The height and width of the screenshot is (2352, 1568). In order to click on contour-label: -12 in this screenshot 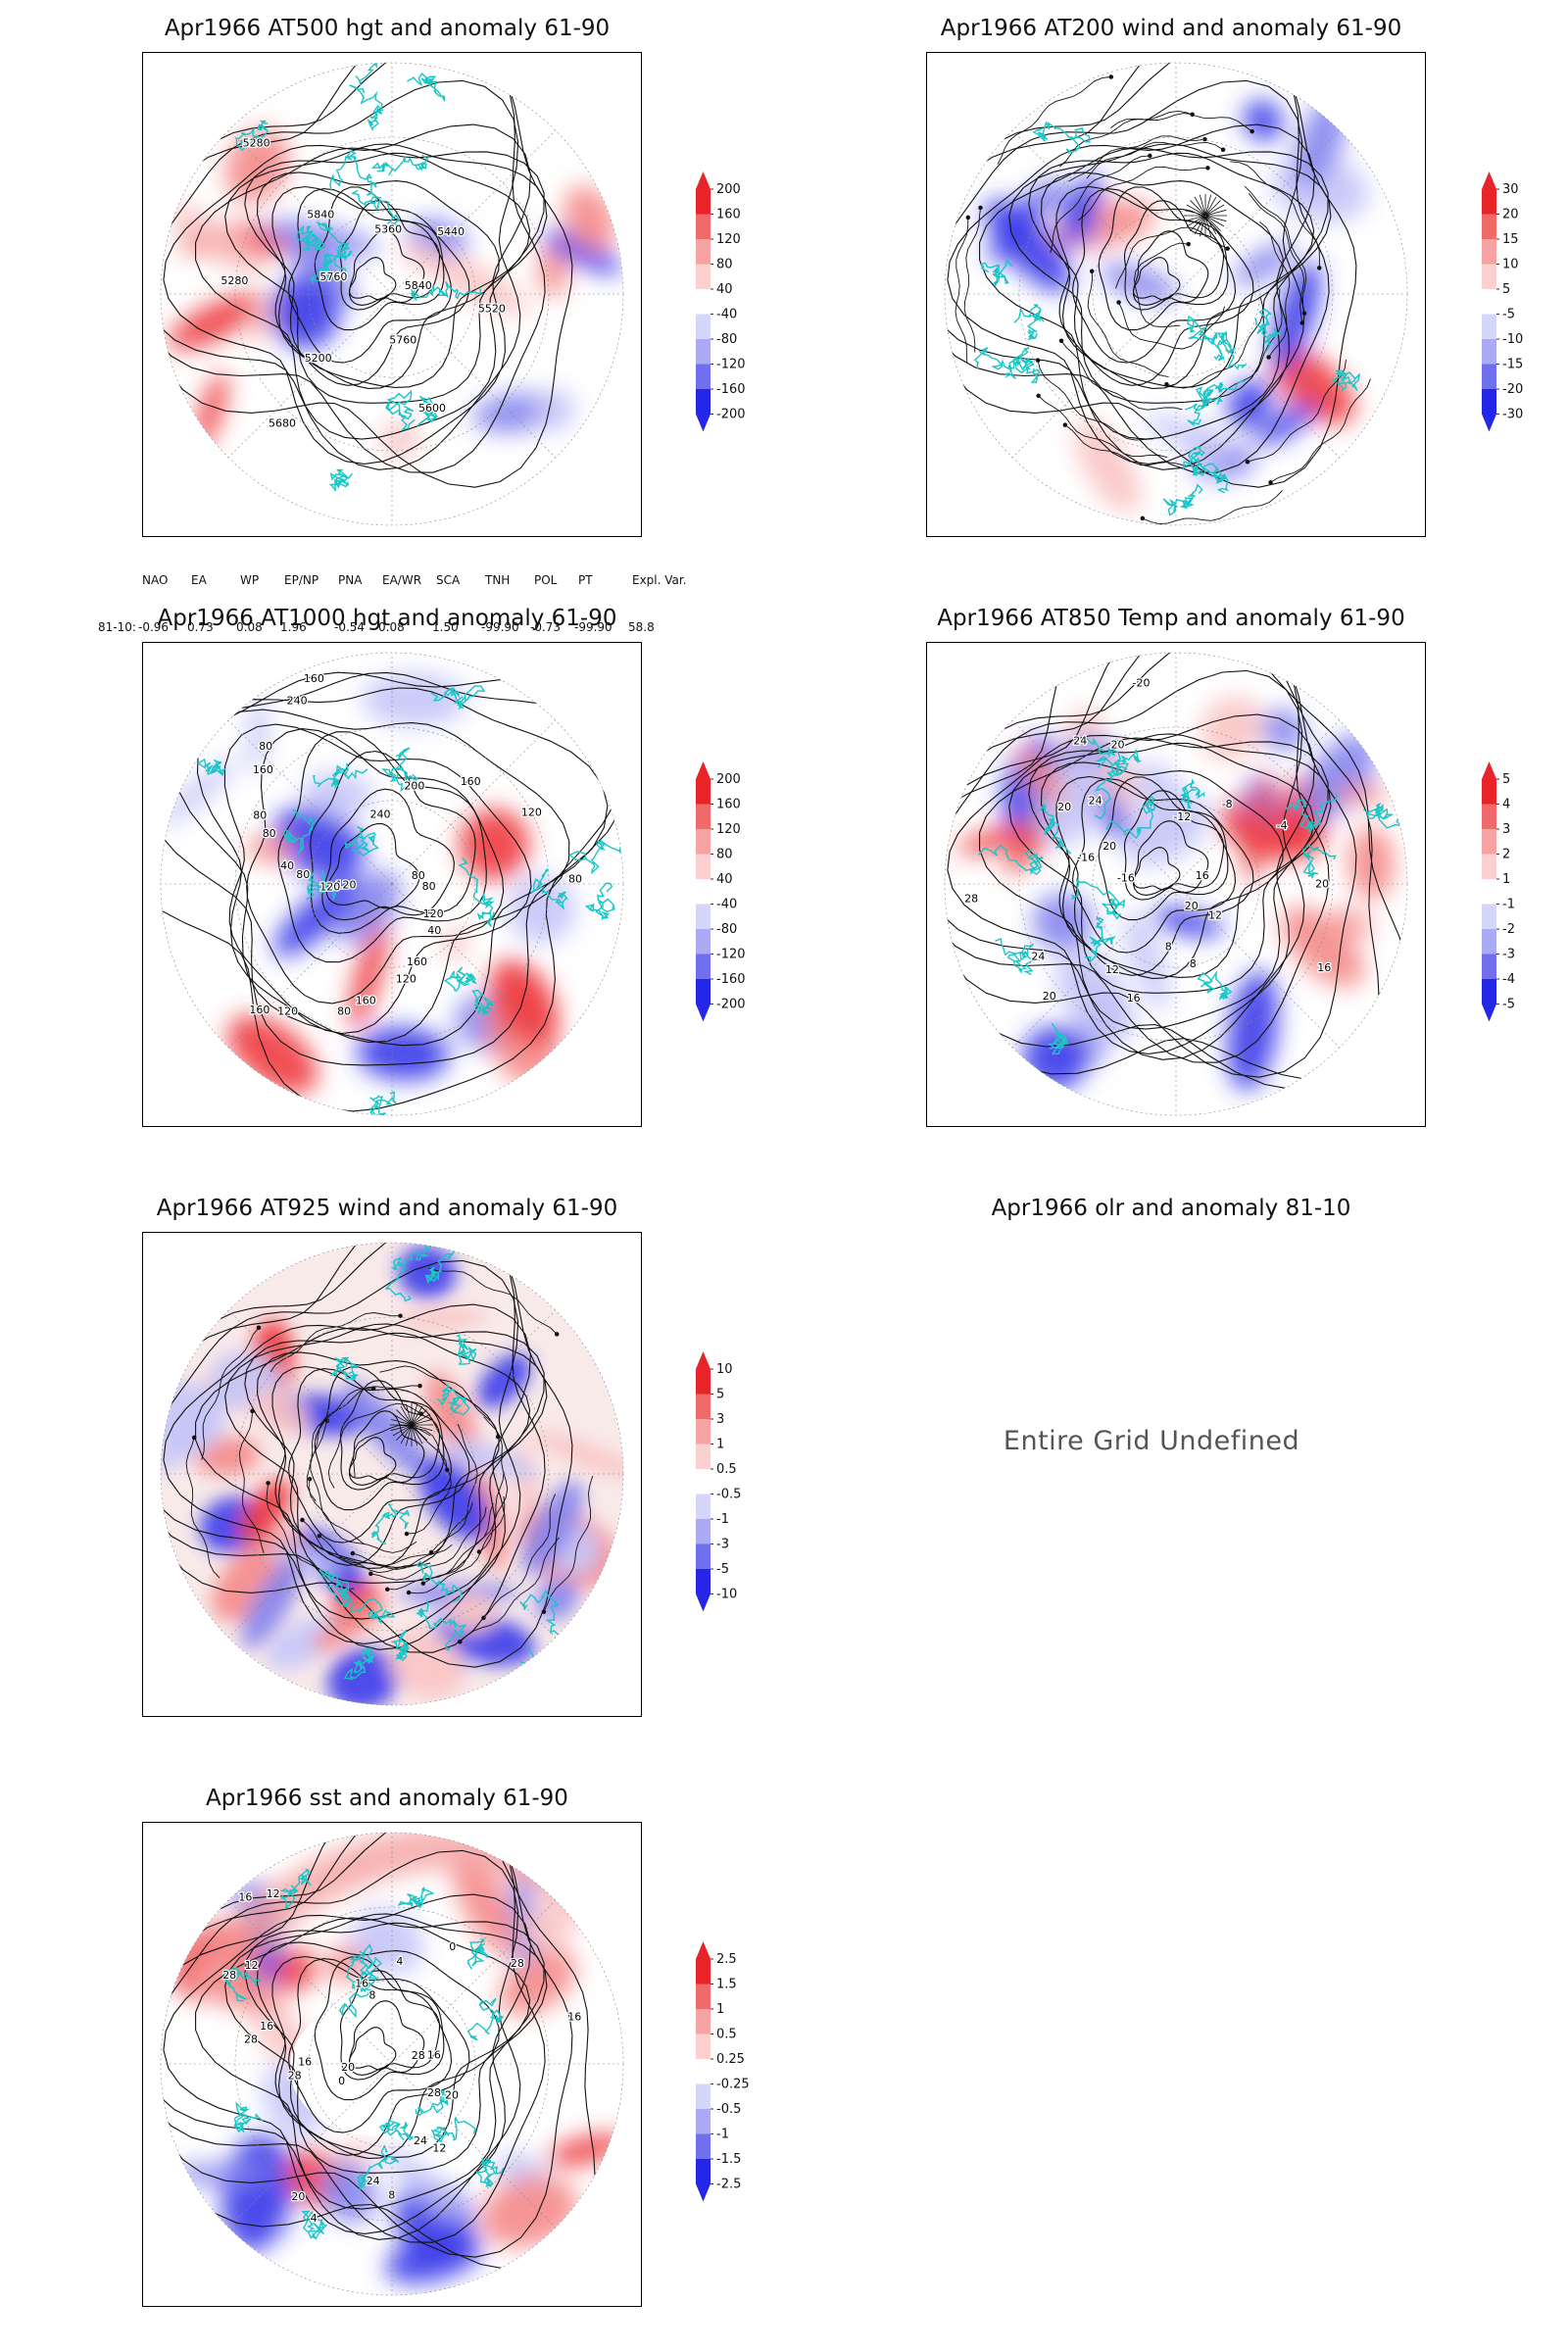, I will do `click(1182, 816)`.